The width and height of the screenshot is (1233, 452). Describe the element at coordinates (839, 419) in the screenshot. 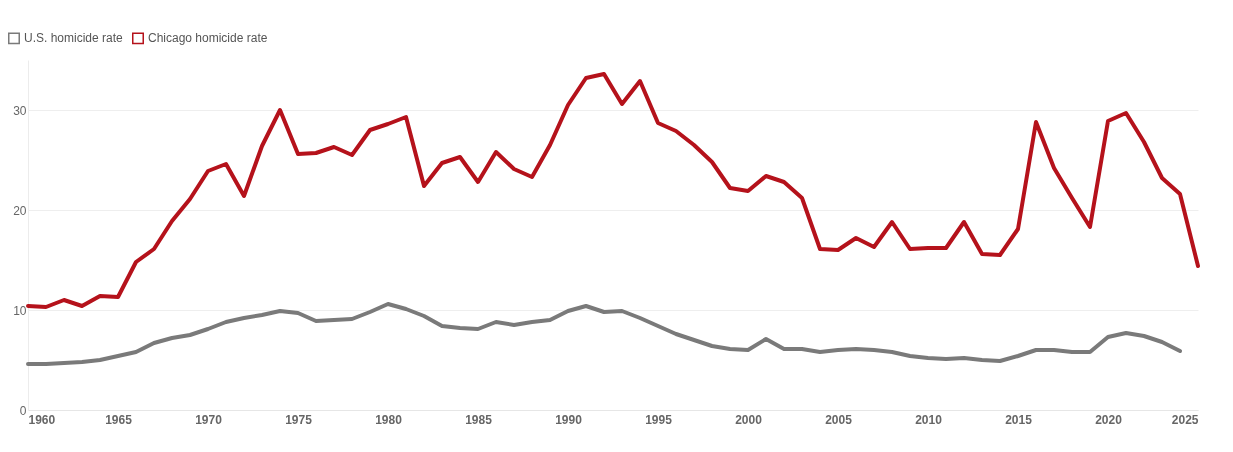

I see `x-tick-label: 2005` at that location.